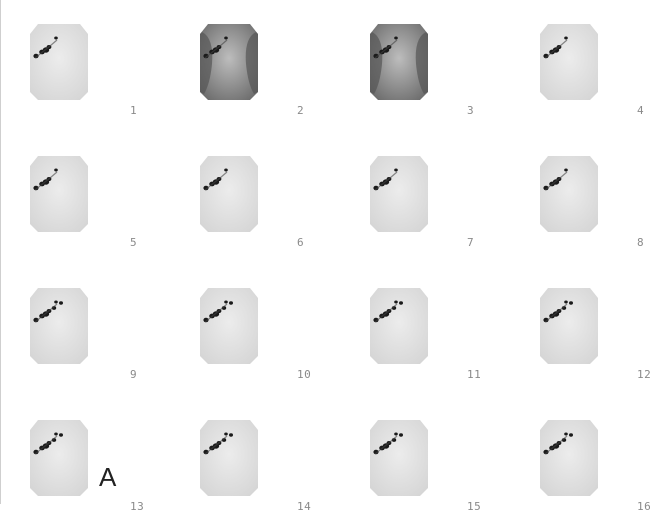  I want to click on frame-number-13: 13, so click(137, 506).